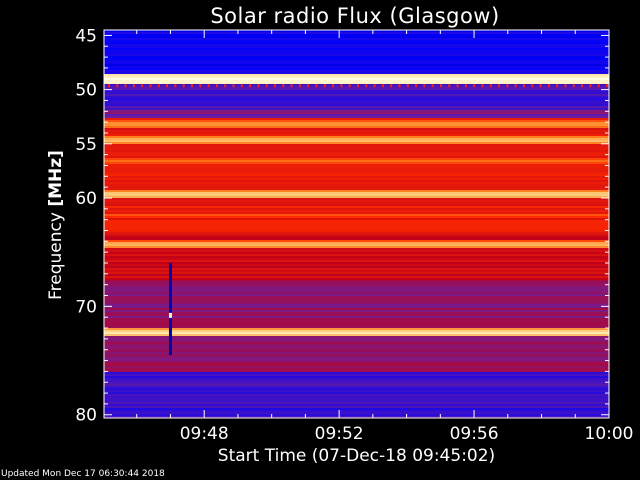 This screenshot has height=480, width=640. I want to click on x-tick-label: 09:56, so click(474, 434).